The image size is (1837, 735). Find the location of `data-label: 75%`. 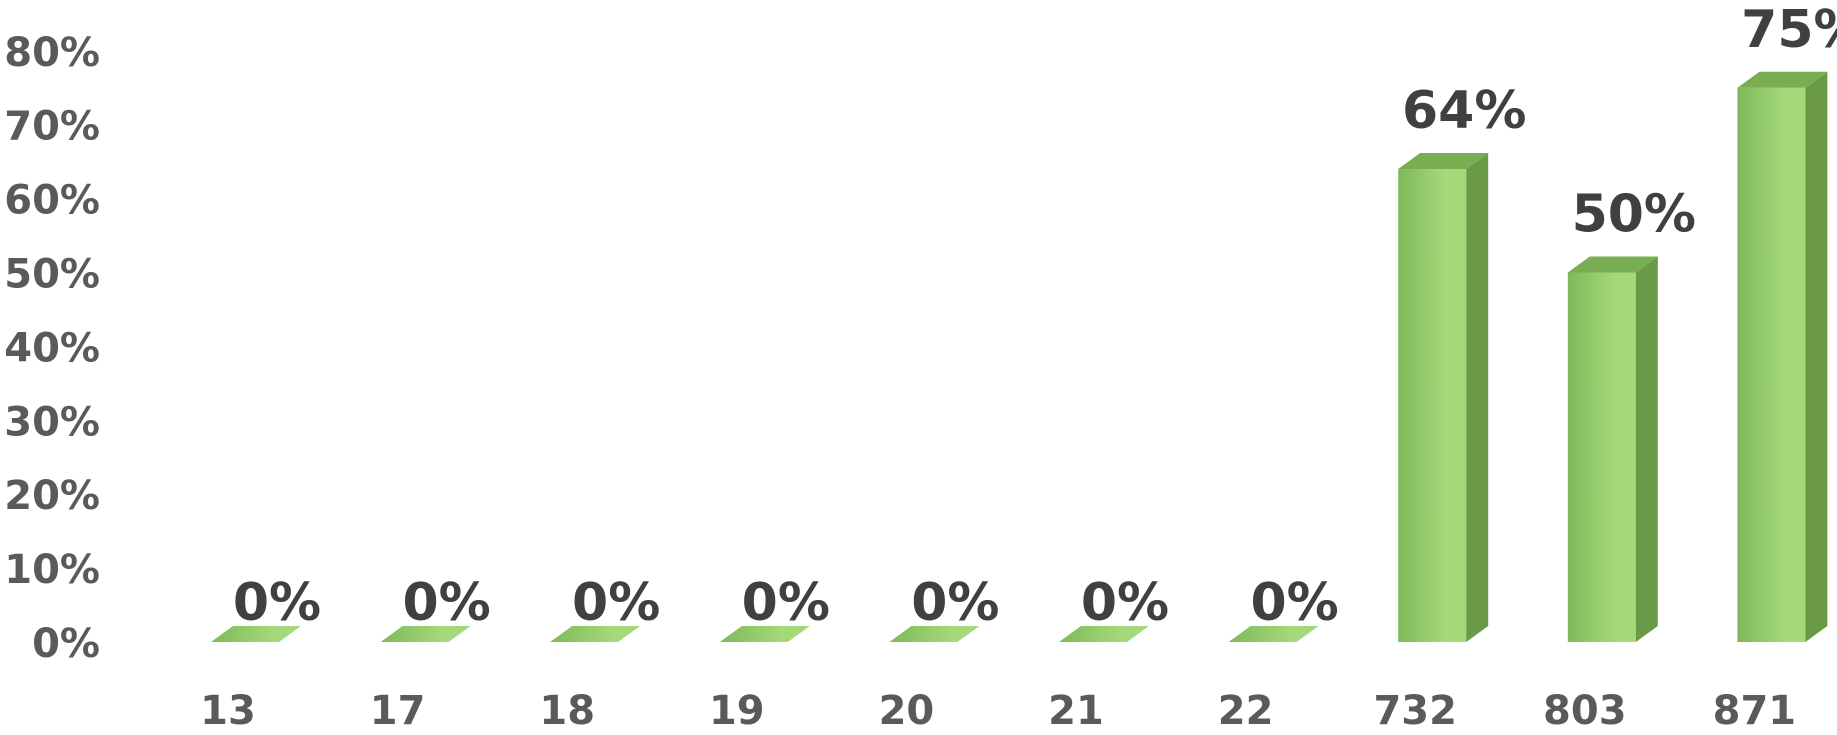

data-label: 75% is located at coordinates (1789, 30).